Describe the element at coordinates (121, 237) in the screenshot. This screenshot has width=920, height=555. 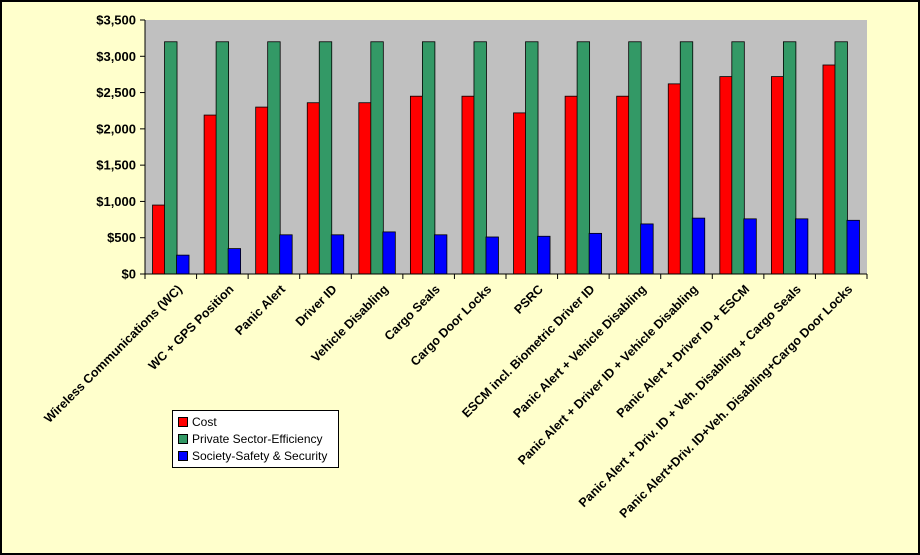
I see `y-tick-label-1: $500` at that location.